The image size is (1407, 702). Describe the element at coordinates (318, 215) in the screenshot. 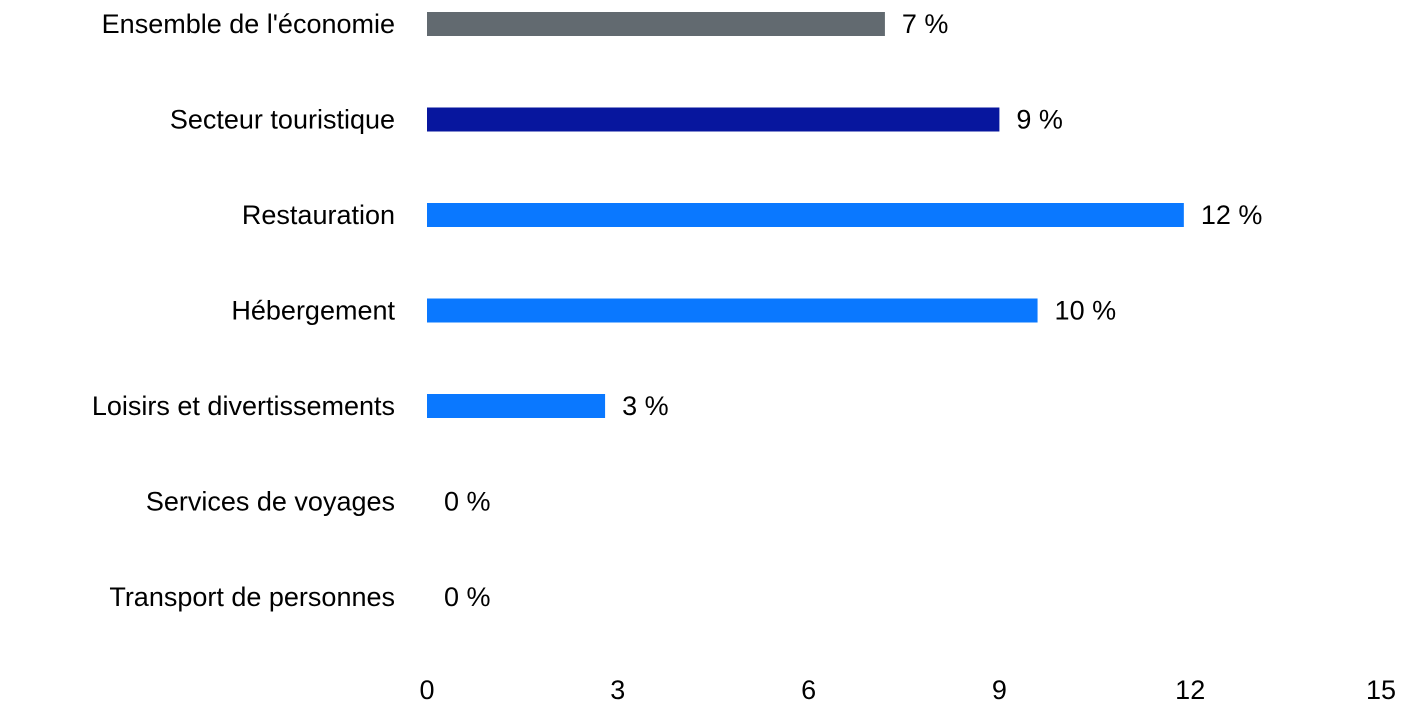

I see `category-label: Restauration` at that location.